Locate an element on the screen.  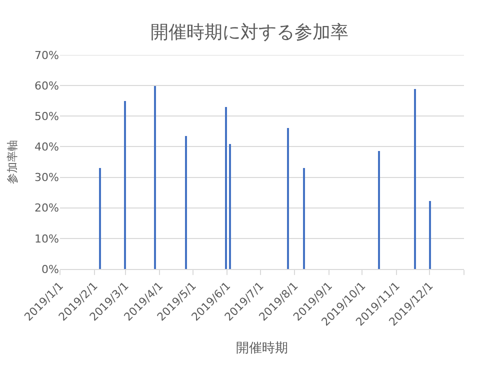
y-axis-title: 参加率軸 is located at coordinates (13, 162).